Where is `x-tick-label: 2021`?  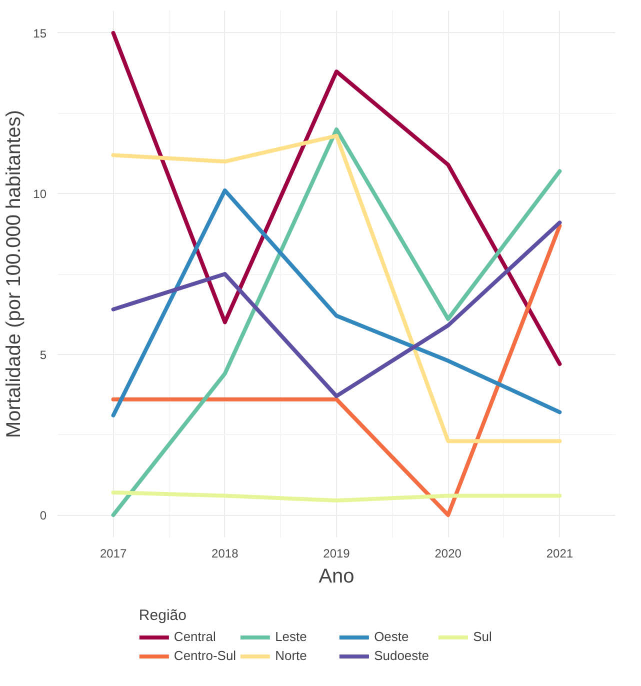
x-tick-label: 2021 is located at coordinates (560, 553).